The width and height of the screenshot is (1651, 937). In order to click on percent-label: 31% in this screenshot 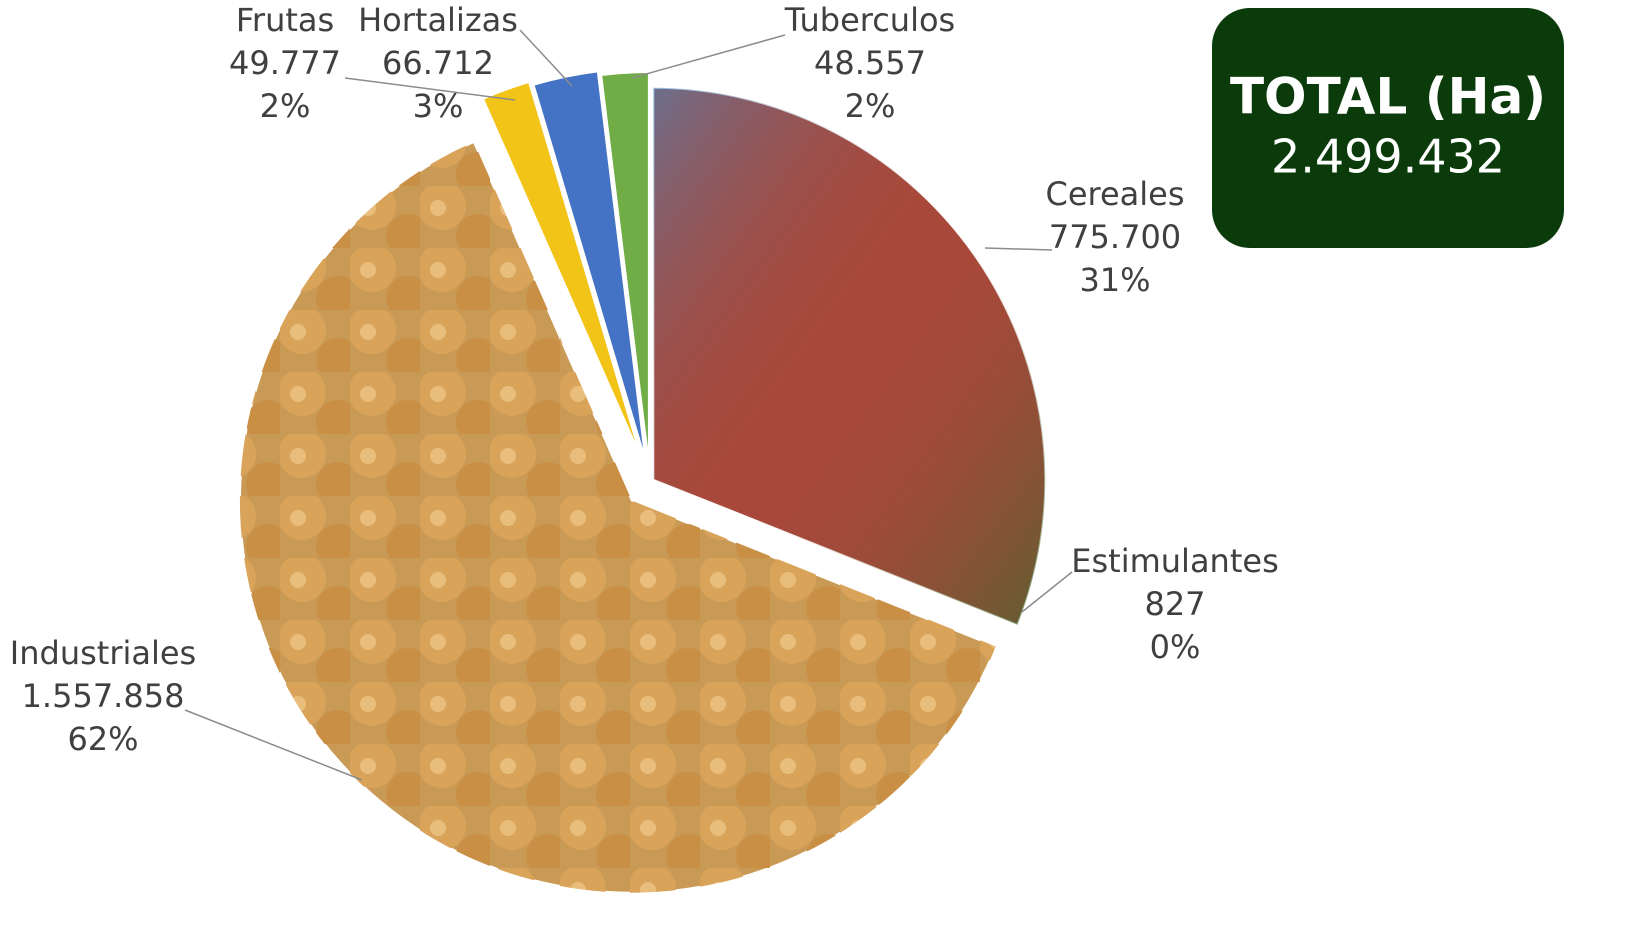, I will do `click(1114, 280)`.